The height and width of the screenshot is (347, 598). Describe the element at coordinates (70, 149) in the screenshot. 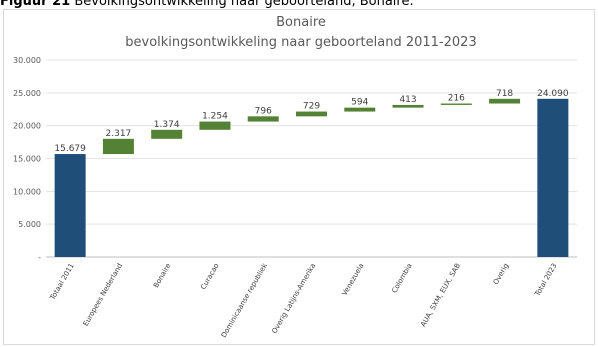

I see `data-label: 15.679` at that location.